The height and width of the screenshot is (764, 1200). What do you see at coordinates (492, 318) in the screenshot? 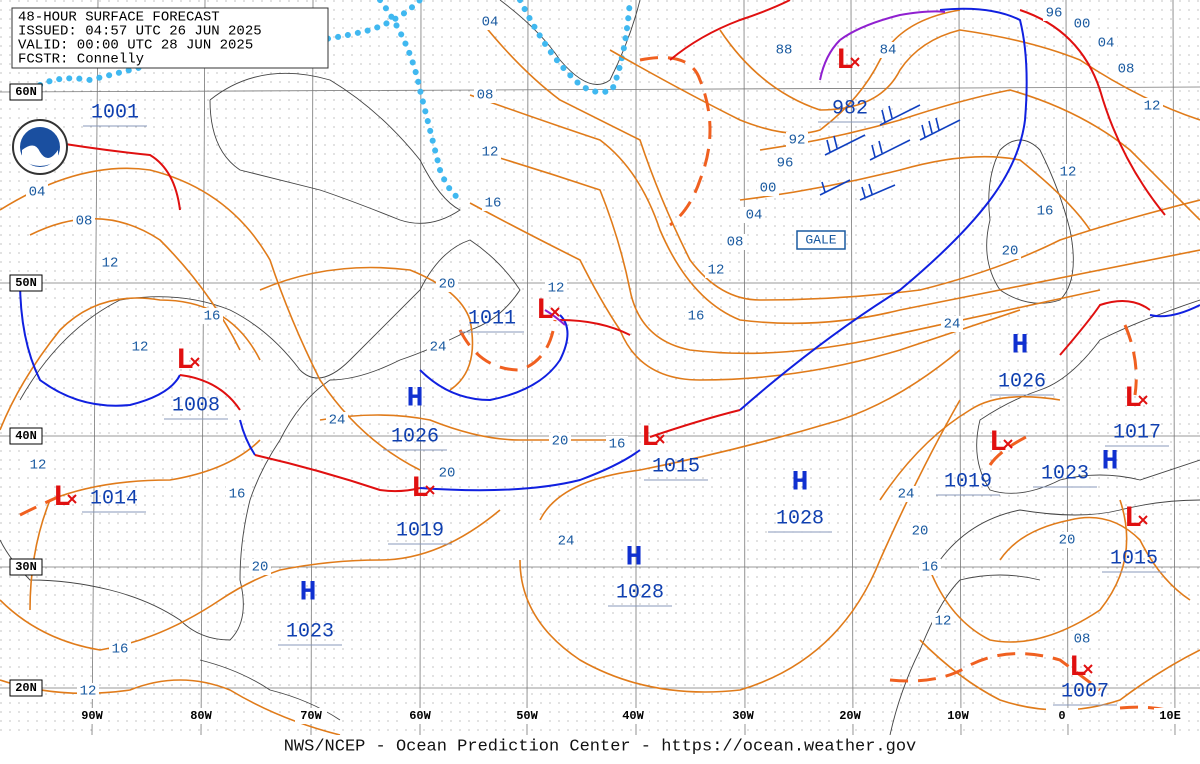
I see `center-pressure: 1011` at bounding box center [492, 318].